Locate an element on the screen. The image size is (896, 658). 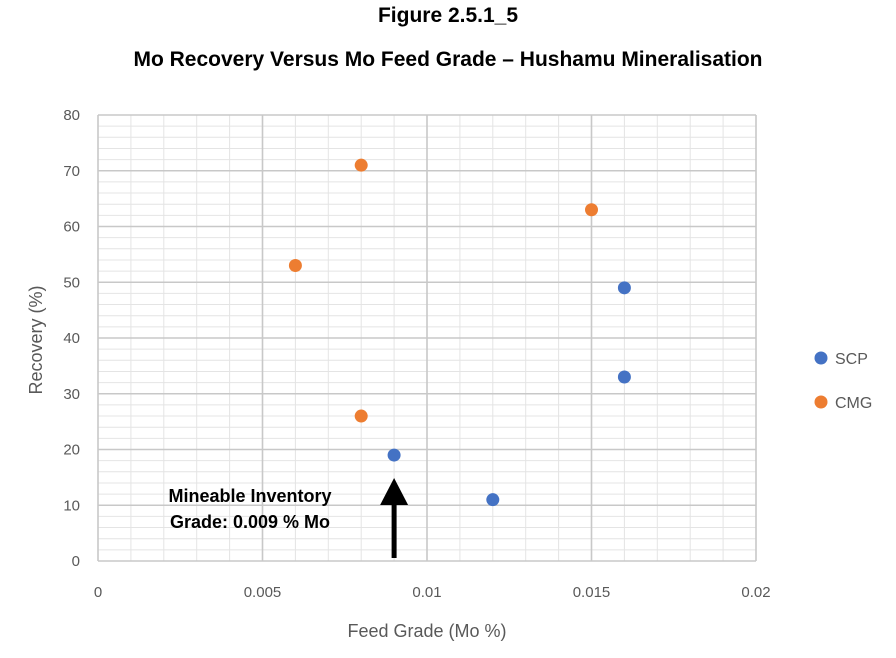
y-tick-label: 30 is located at coordinates (71, 394).